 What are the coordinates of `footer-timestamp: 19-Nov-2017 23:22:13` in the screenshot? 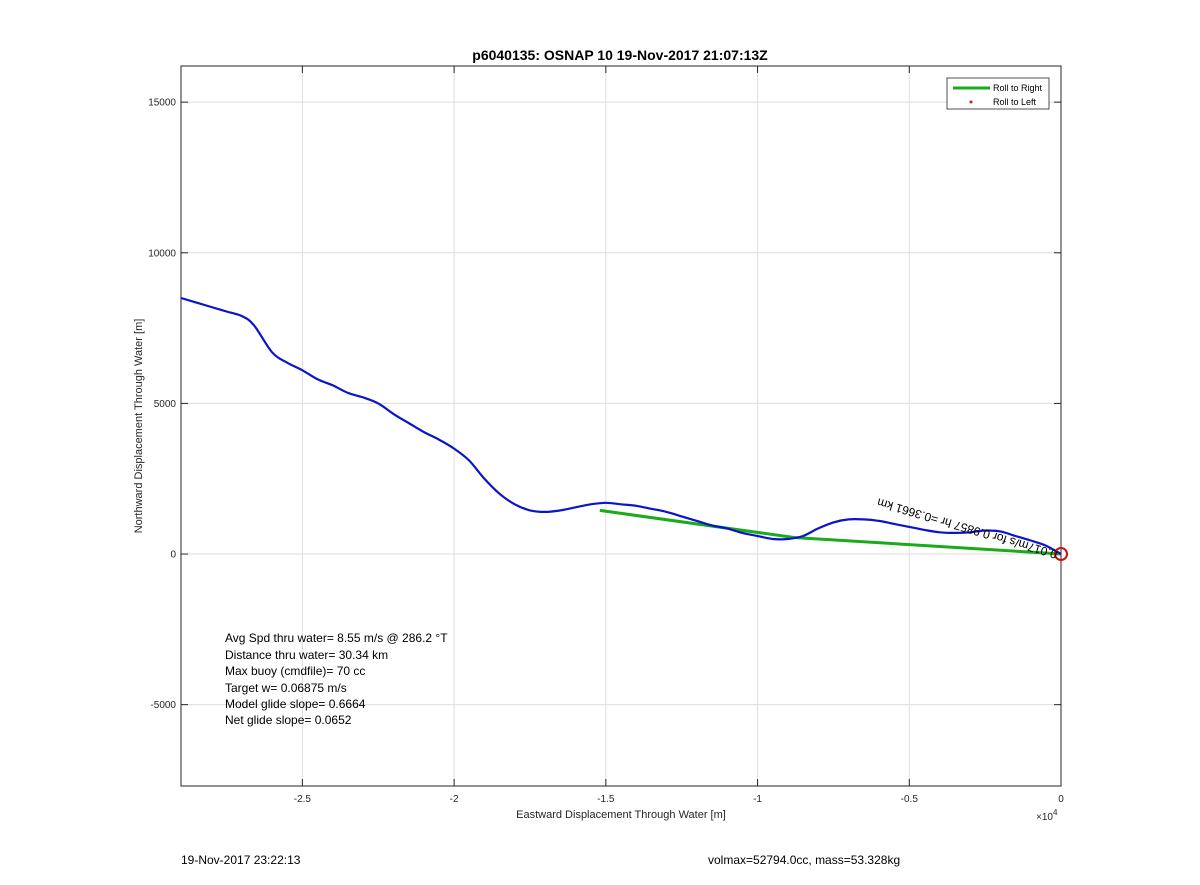 It's located at (241, 860).